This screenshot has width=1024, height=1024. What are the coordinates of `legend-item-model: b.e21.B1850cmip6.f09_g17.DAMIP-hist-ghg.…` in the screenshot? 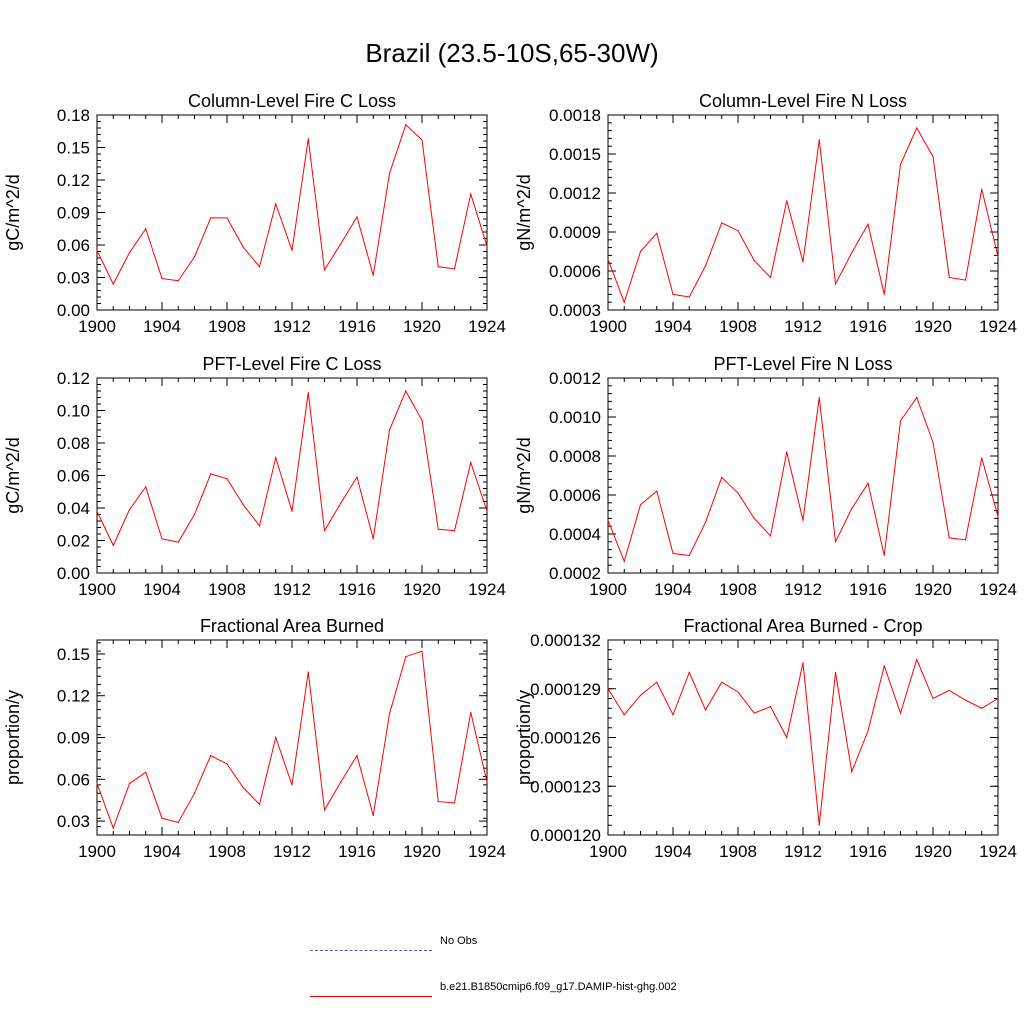 It's located at (520, 992).